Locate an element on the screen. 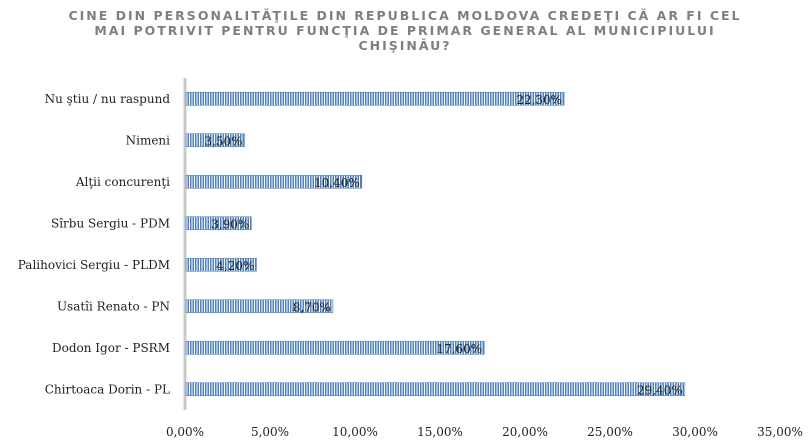 The height and width of the screenshot is (445, 810). x-tick-label: 30,00% is located at coordinates (695, 432).